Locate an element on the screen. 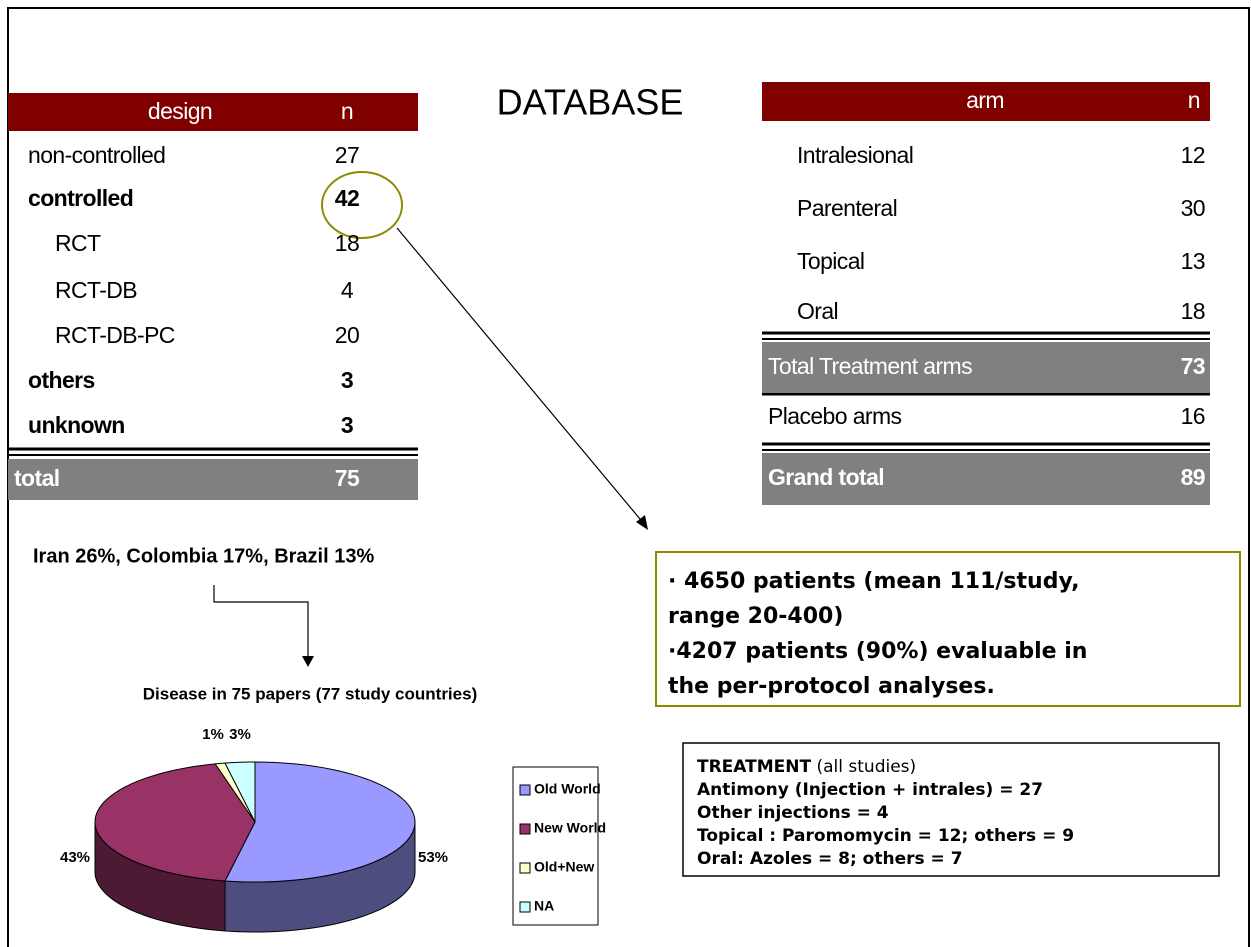  row-label: Parenteral is located at coordinates (847, 208).